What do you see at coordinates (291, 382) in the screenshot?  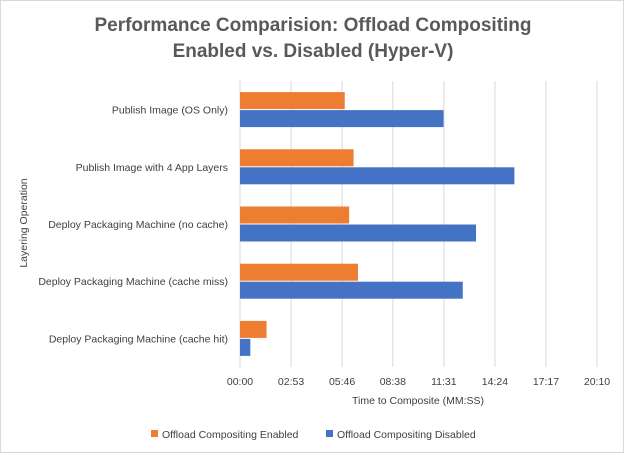 I see `x-tick-label: 02:53` at bounding box center [291, 382].